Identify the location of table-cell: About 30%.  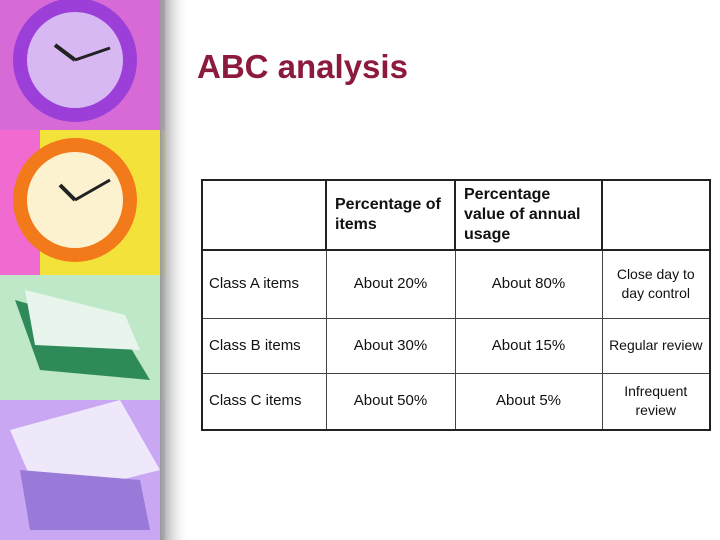
(390, 345).